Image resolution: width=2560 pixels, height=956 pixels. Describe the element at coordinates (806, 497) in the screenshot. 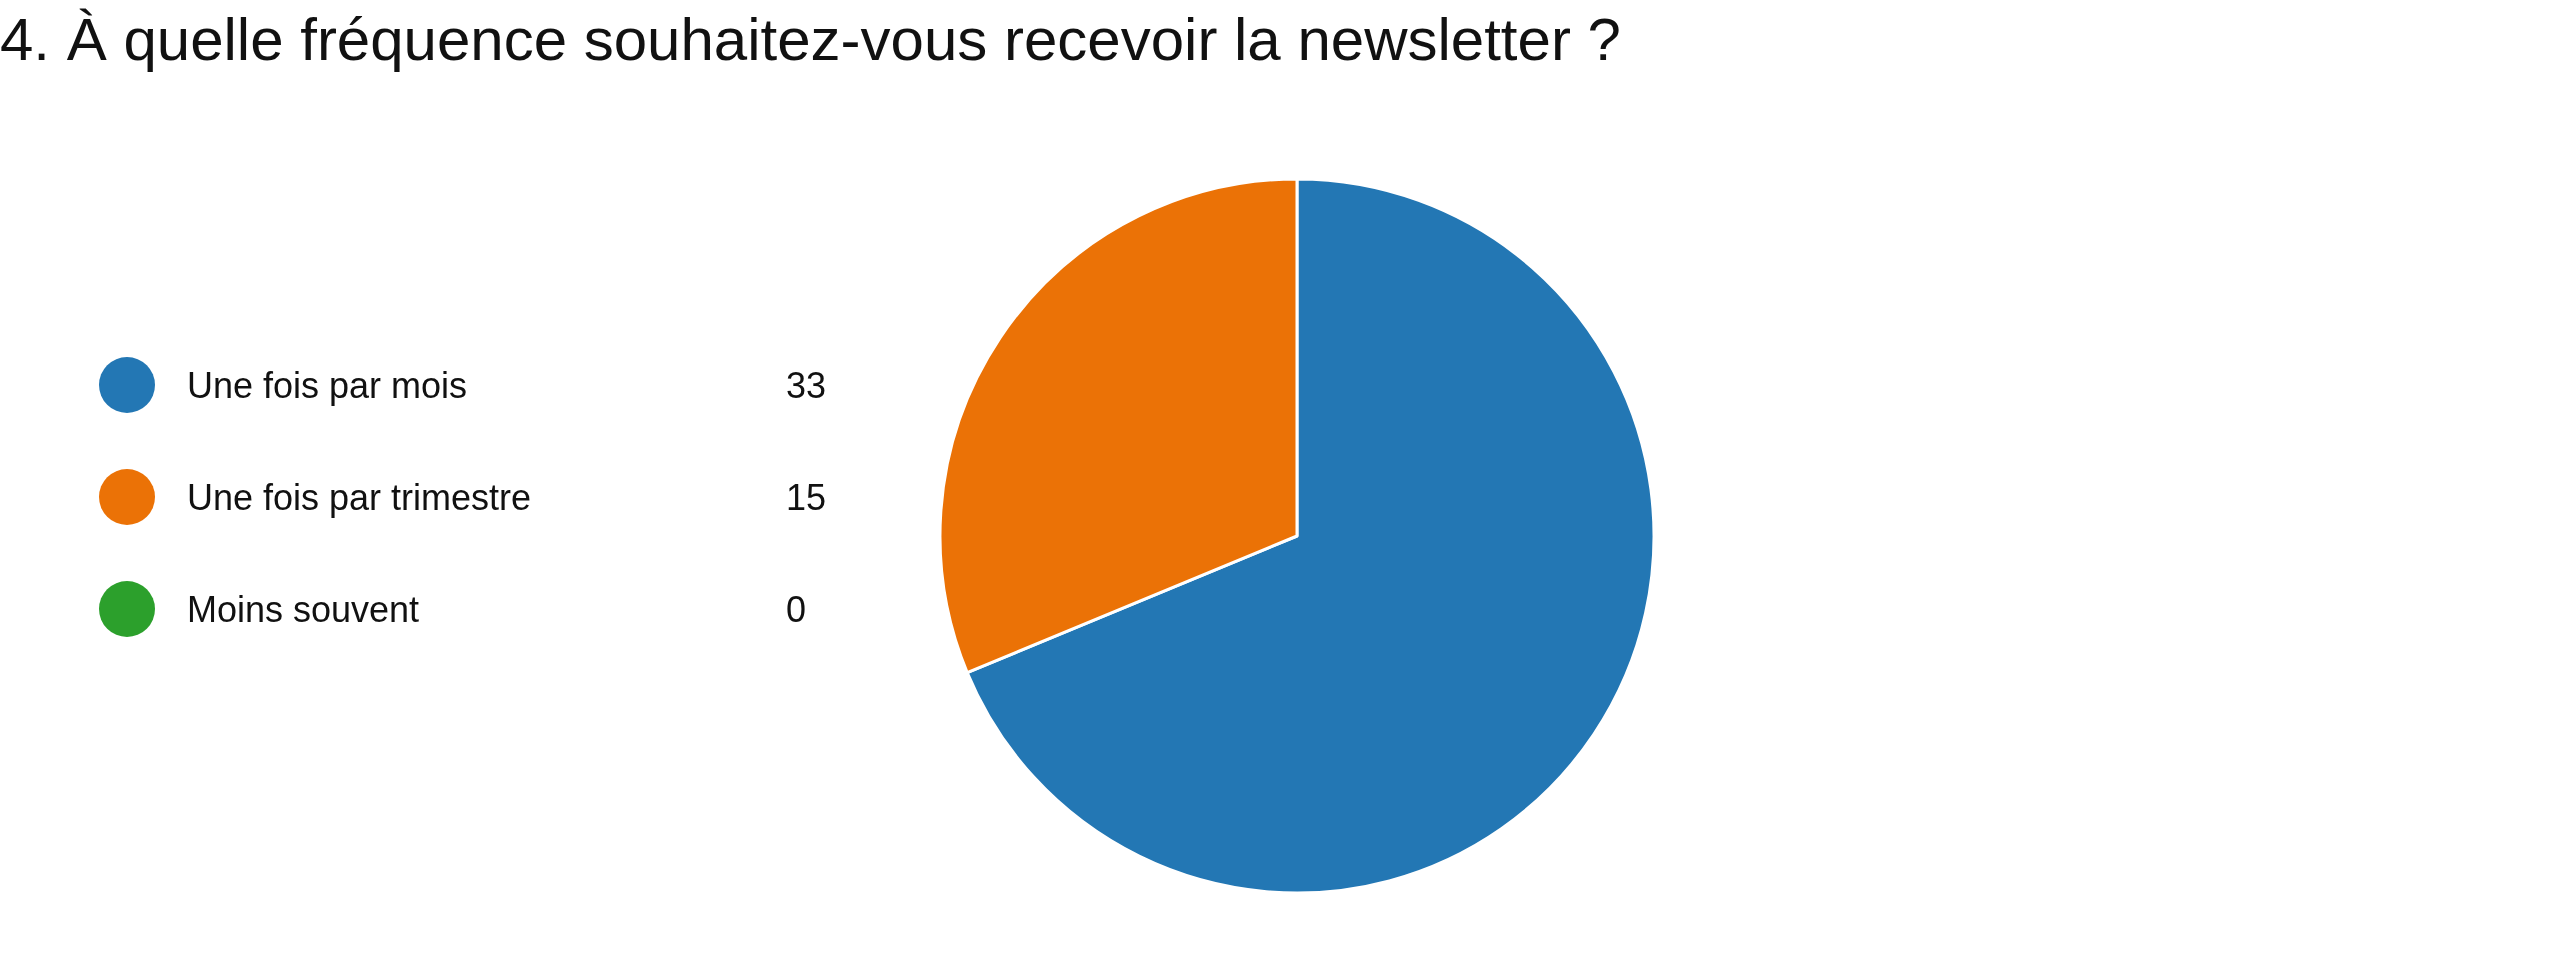

I see `data-label: 15` at that location.